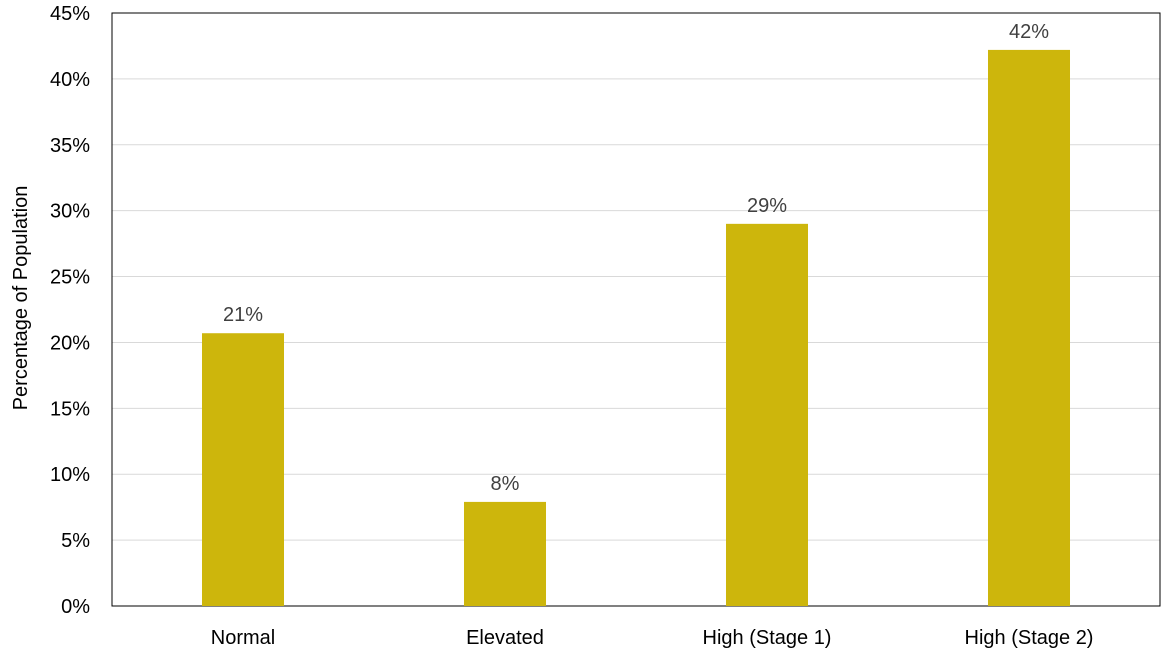 The height and width of the screenshot is (661, 1172). I want to click on y-tick-label: 25%, so click(70, 278).